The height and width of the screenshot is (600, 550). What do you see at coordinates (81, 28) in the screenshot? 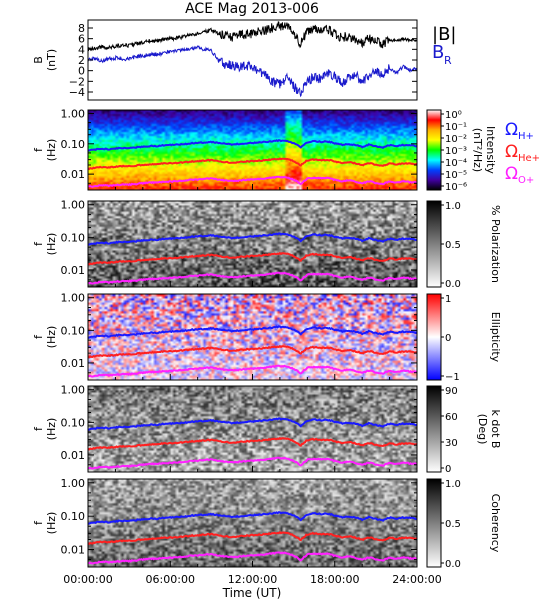
I see `y-tick-label: 8` at bounding box center [81, 28].